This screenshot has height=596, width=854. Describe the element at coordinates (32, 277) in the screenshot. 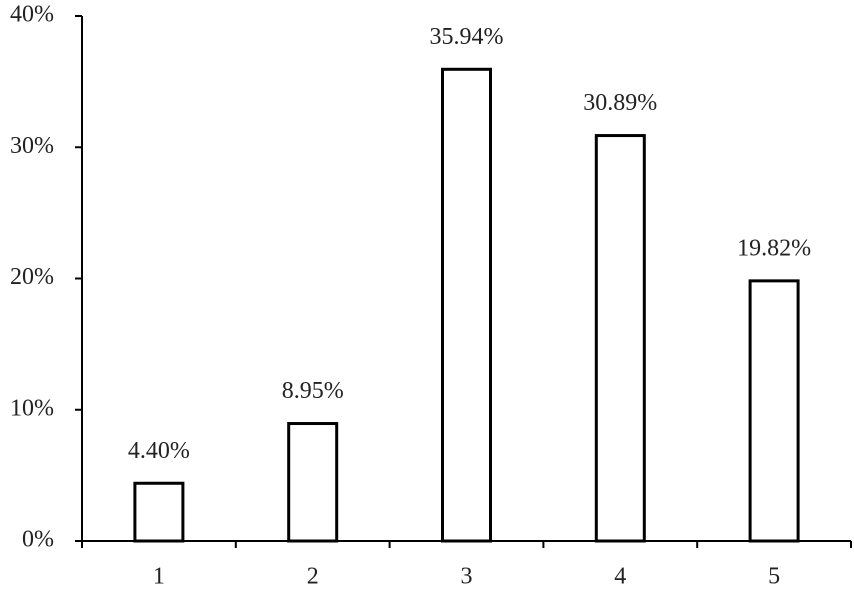

I see `y-tick-label: 20%` at that location.